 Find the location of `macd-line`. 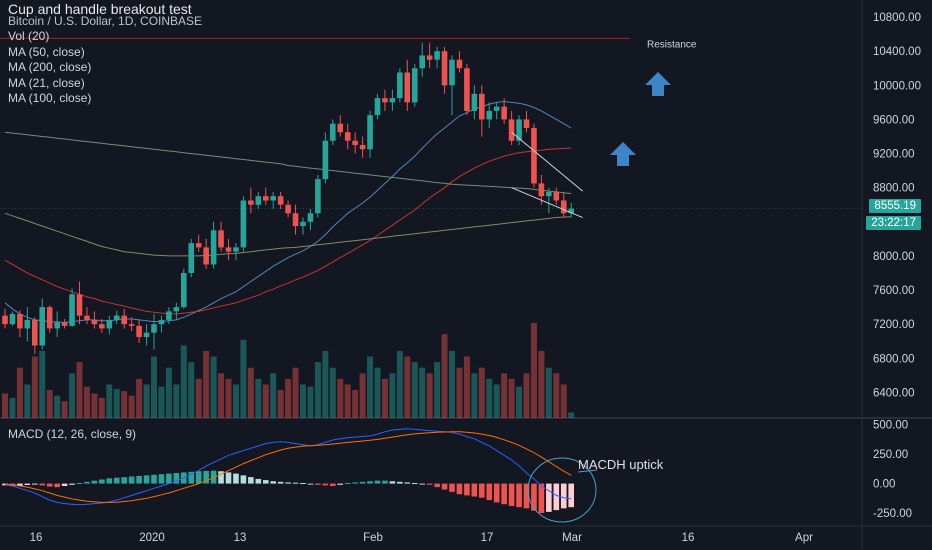

macd-line is located at coordinates (288, 467).